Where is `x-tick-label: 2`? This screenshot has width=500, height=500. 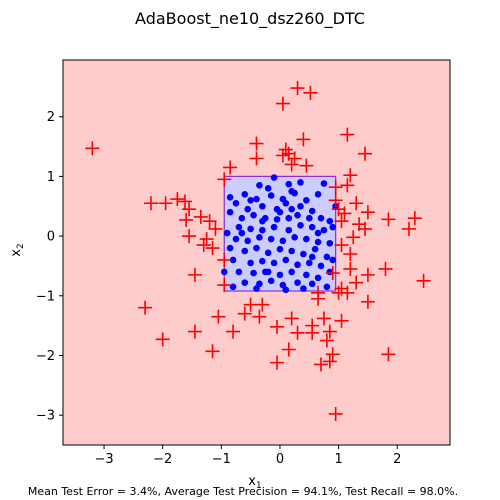 x-tick-label: 2 is located at coordinates (397, 459).